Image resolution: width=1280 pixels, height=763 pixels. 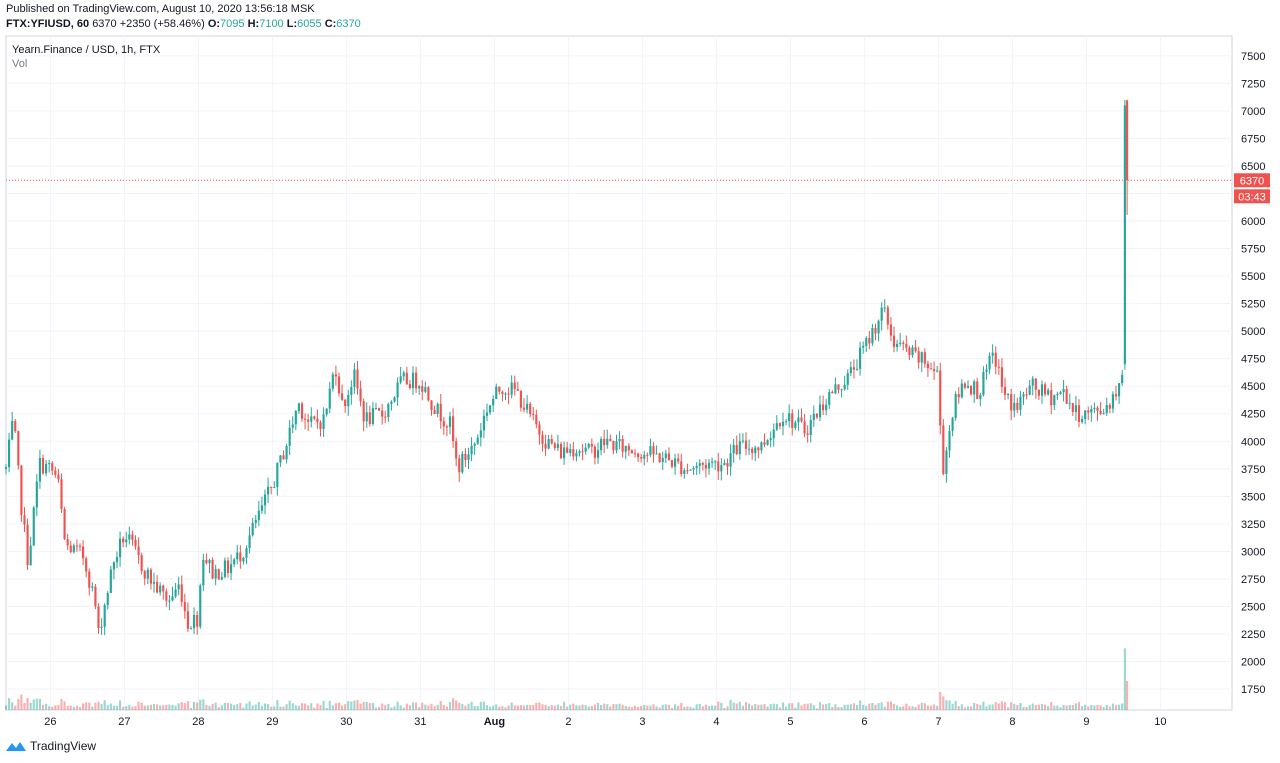 What do you see at coordinates (1253, 112) in the screenshot?
I see `price-tick-label: 7000` at bounding box center [1253, 112].